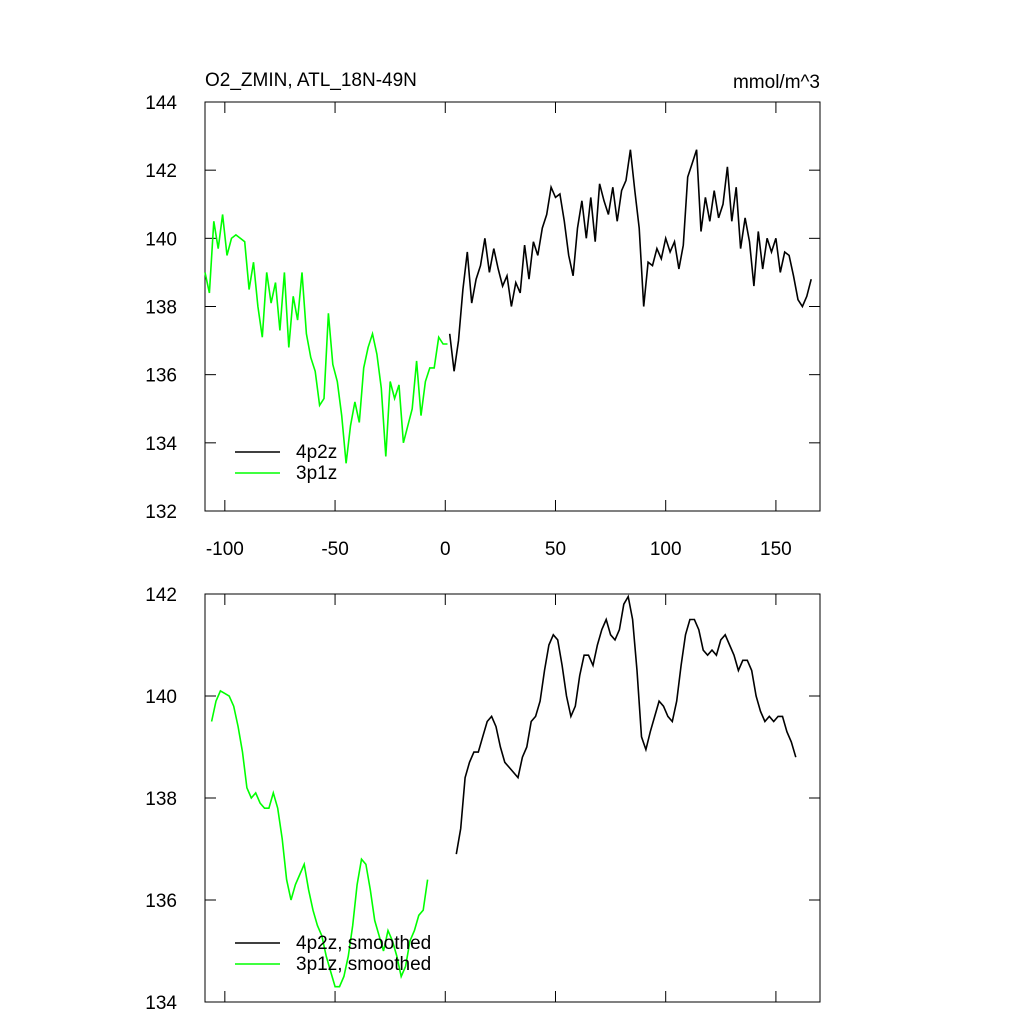 Image resolution: width=1024 pixels, height=1029 pixels. What do you see at coordinates (161, 512) in the screenshot?
I see `y-tick-label: 132` at bounding box center [161, 512].